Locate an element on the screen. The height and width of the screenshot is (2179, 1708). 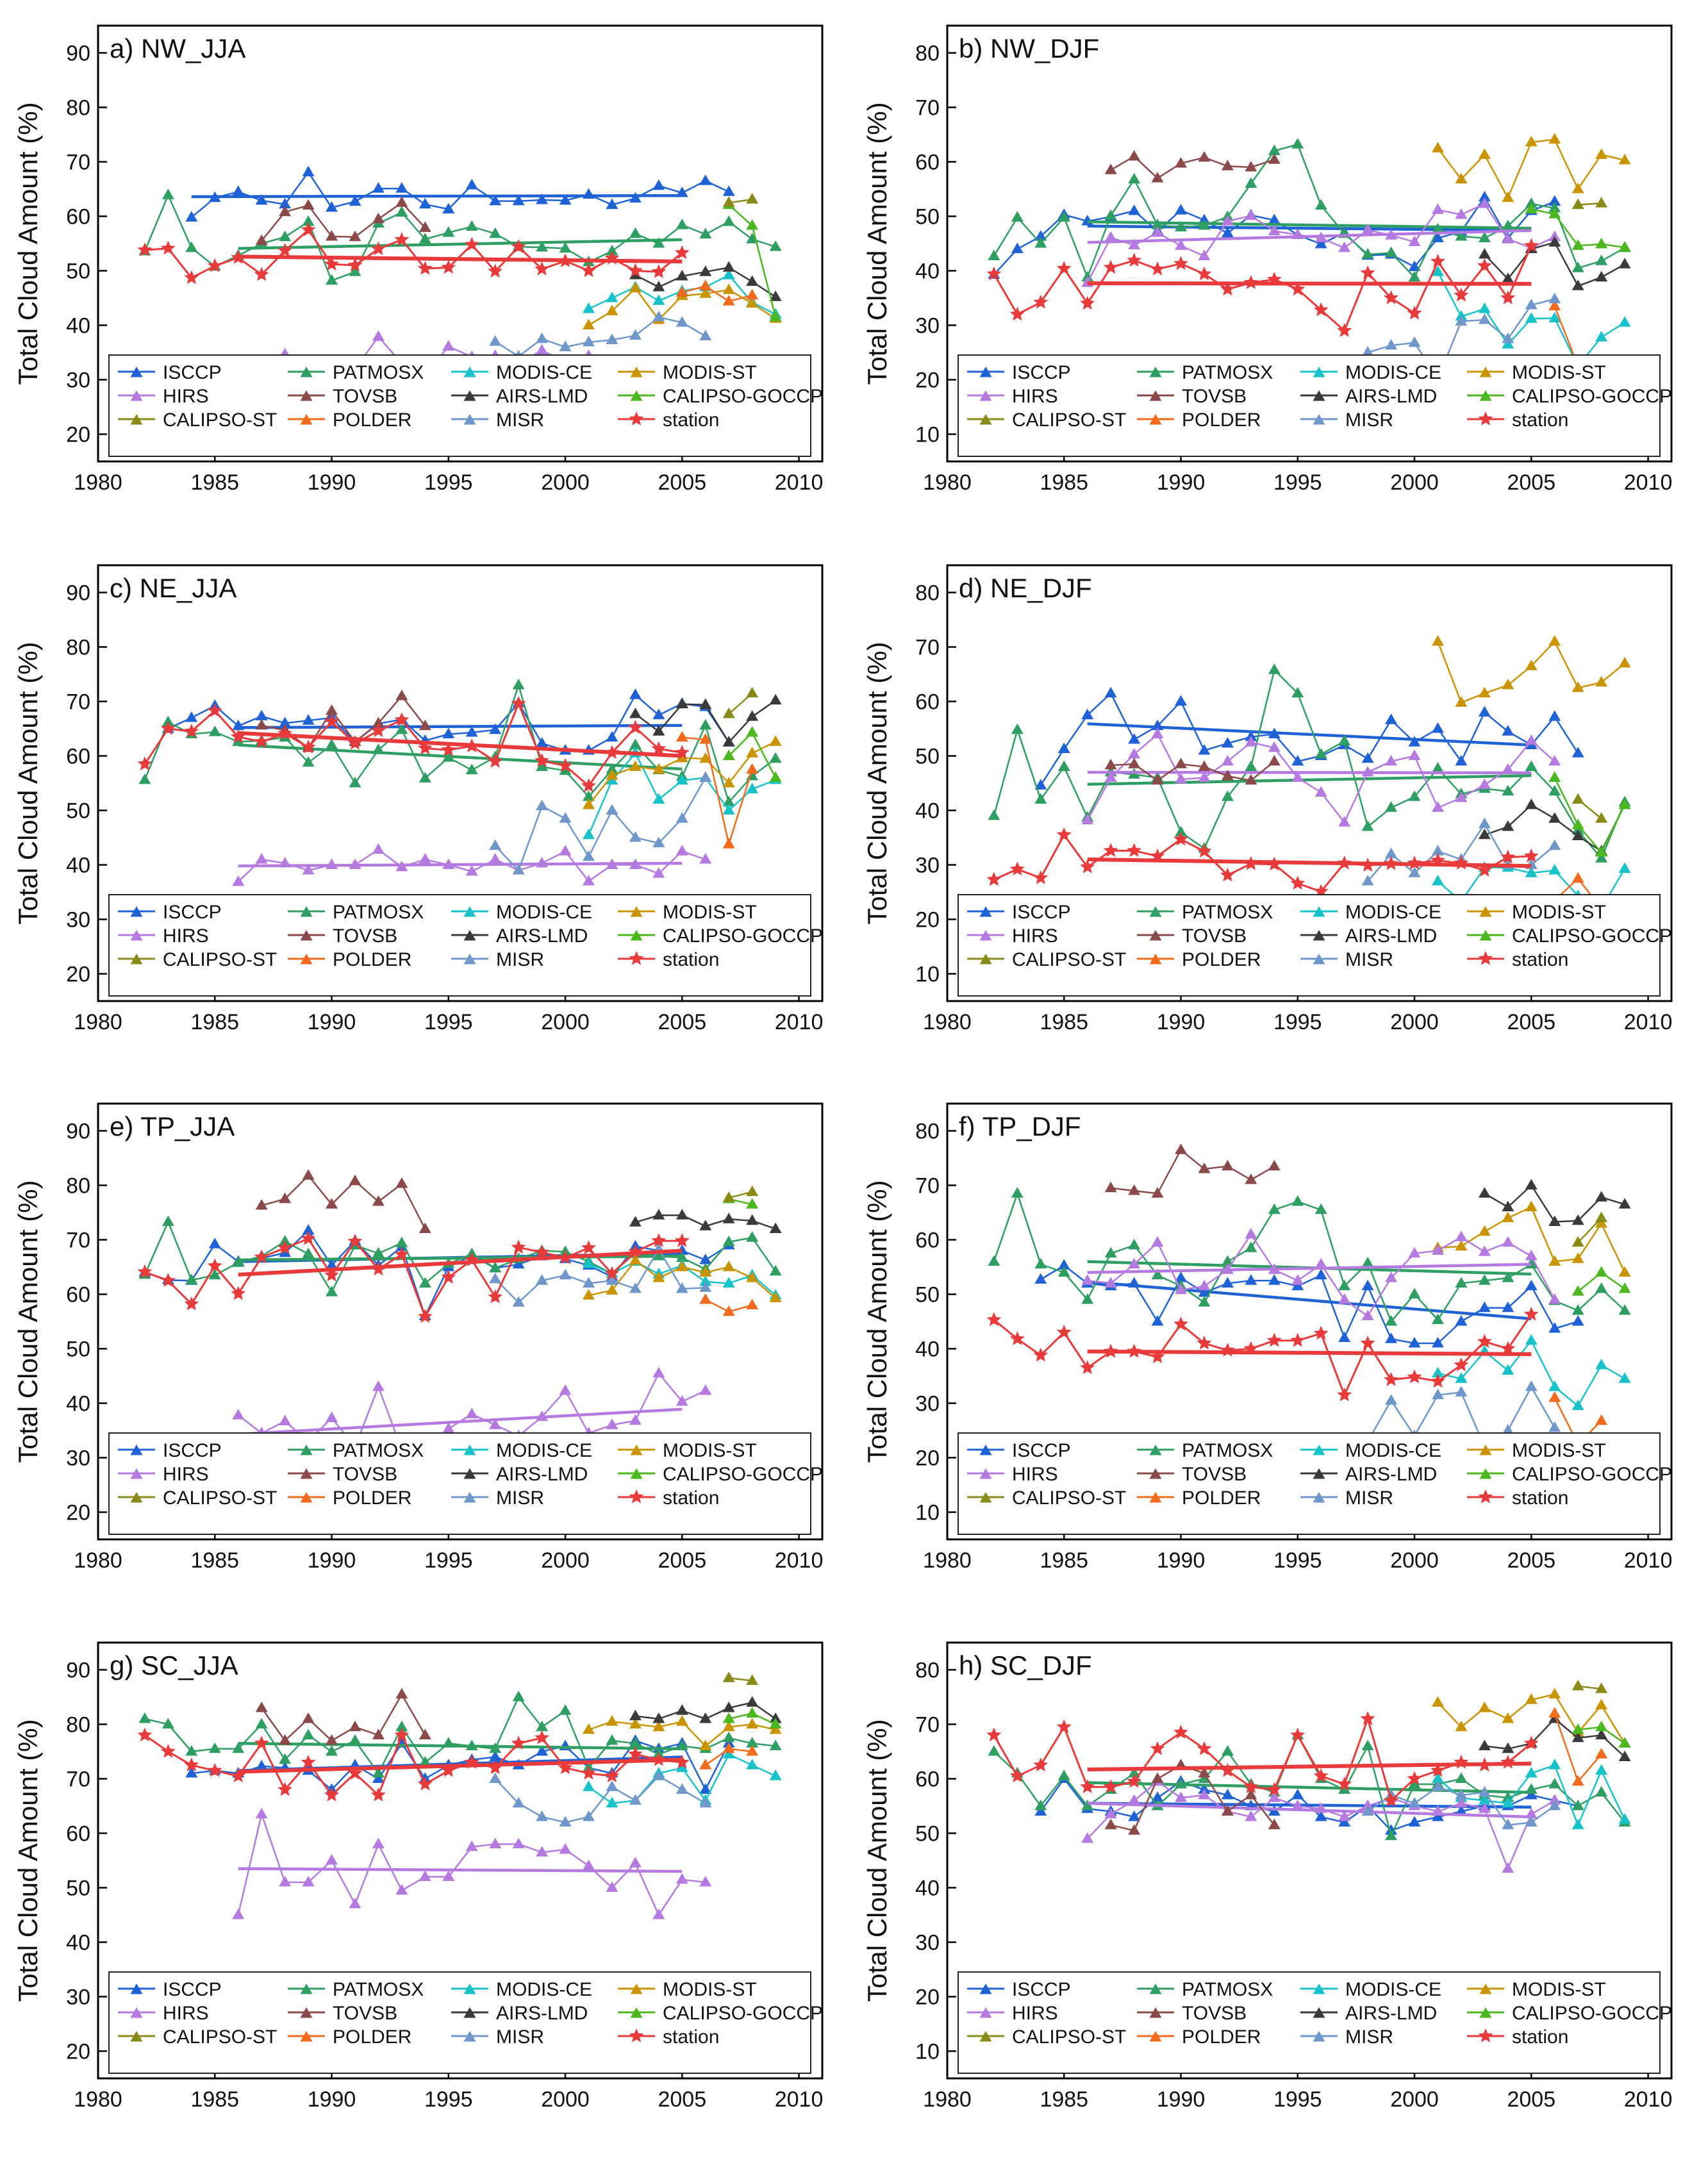
legend-item-polder: POLDER is located at coordinates (349, 1498).